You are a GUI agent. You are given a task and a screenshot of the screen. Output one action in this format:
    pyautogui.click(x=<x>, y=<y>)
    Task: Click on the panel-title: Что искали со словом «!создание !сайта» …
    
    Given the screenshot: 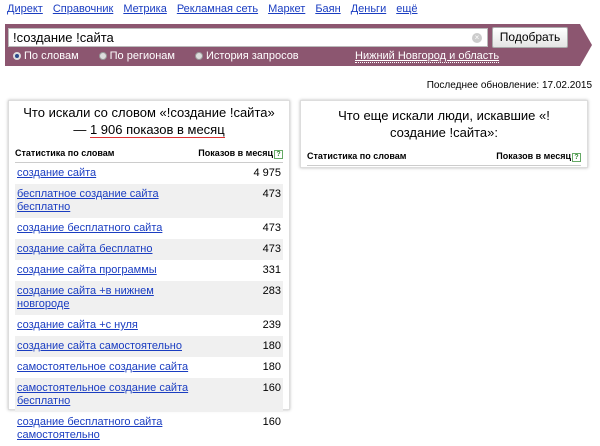 What is the action you would take?
    pyautogui.click(x=149, y=119)
    